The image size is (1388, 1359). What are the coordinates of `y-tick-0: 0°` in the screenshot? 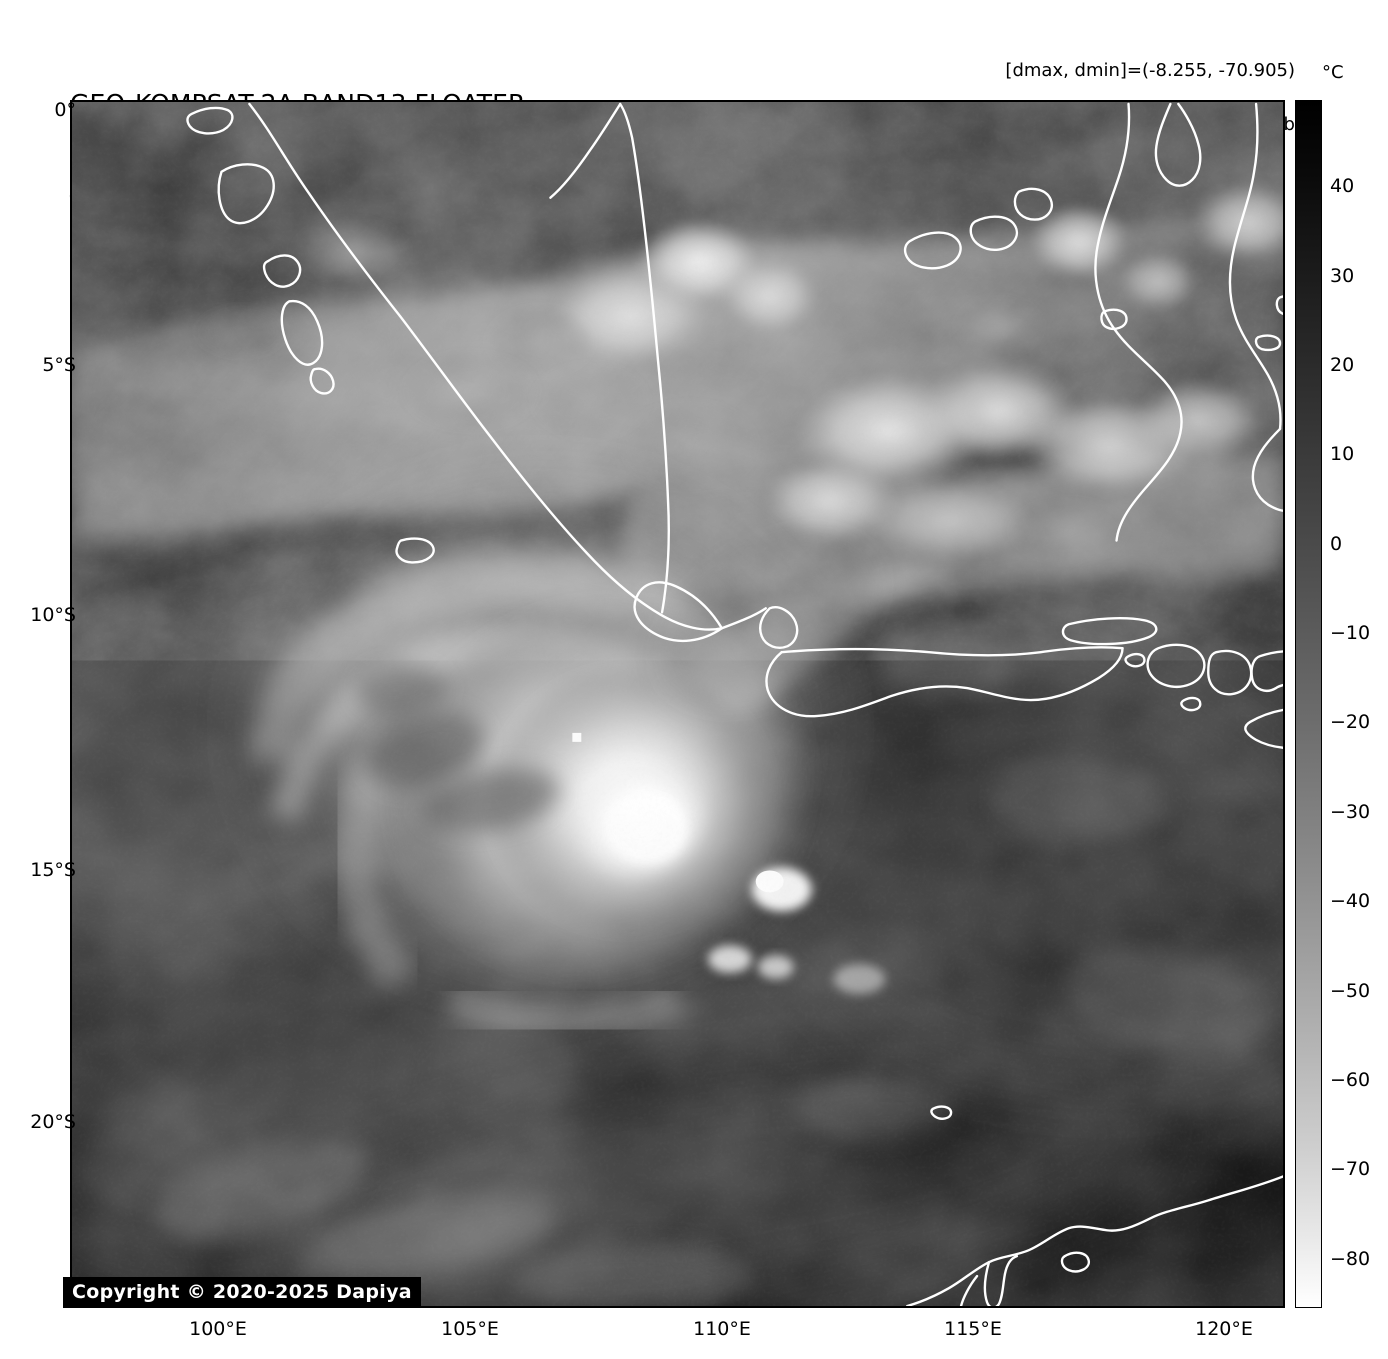 It's located at (65, 110).